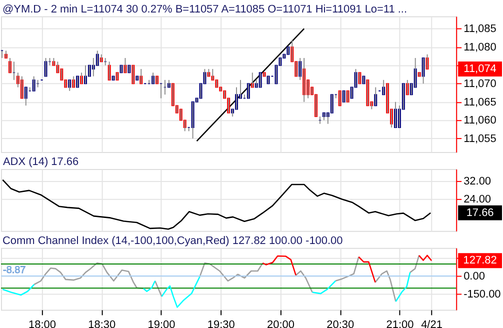 This screenshot has height=328, width=503. Describe the element at coordinates (102, 323) in the screenshot. I see `x-tick-label: 18:30` at that location.